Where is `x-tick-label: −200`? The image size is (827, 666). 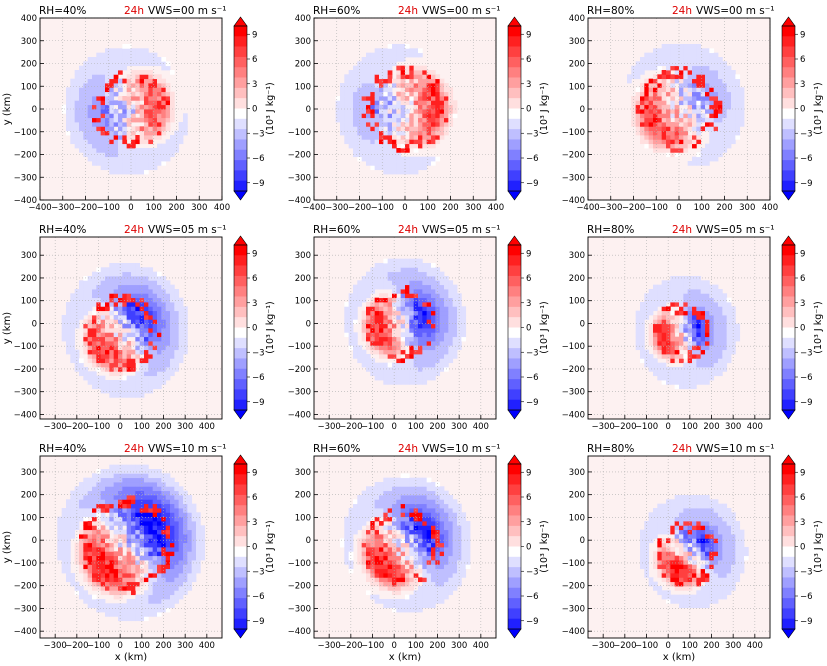 x-tick-label: −200 is located at coordinates (359, 208).